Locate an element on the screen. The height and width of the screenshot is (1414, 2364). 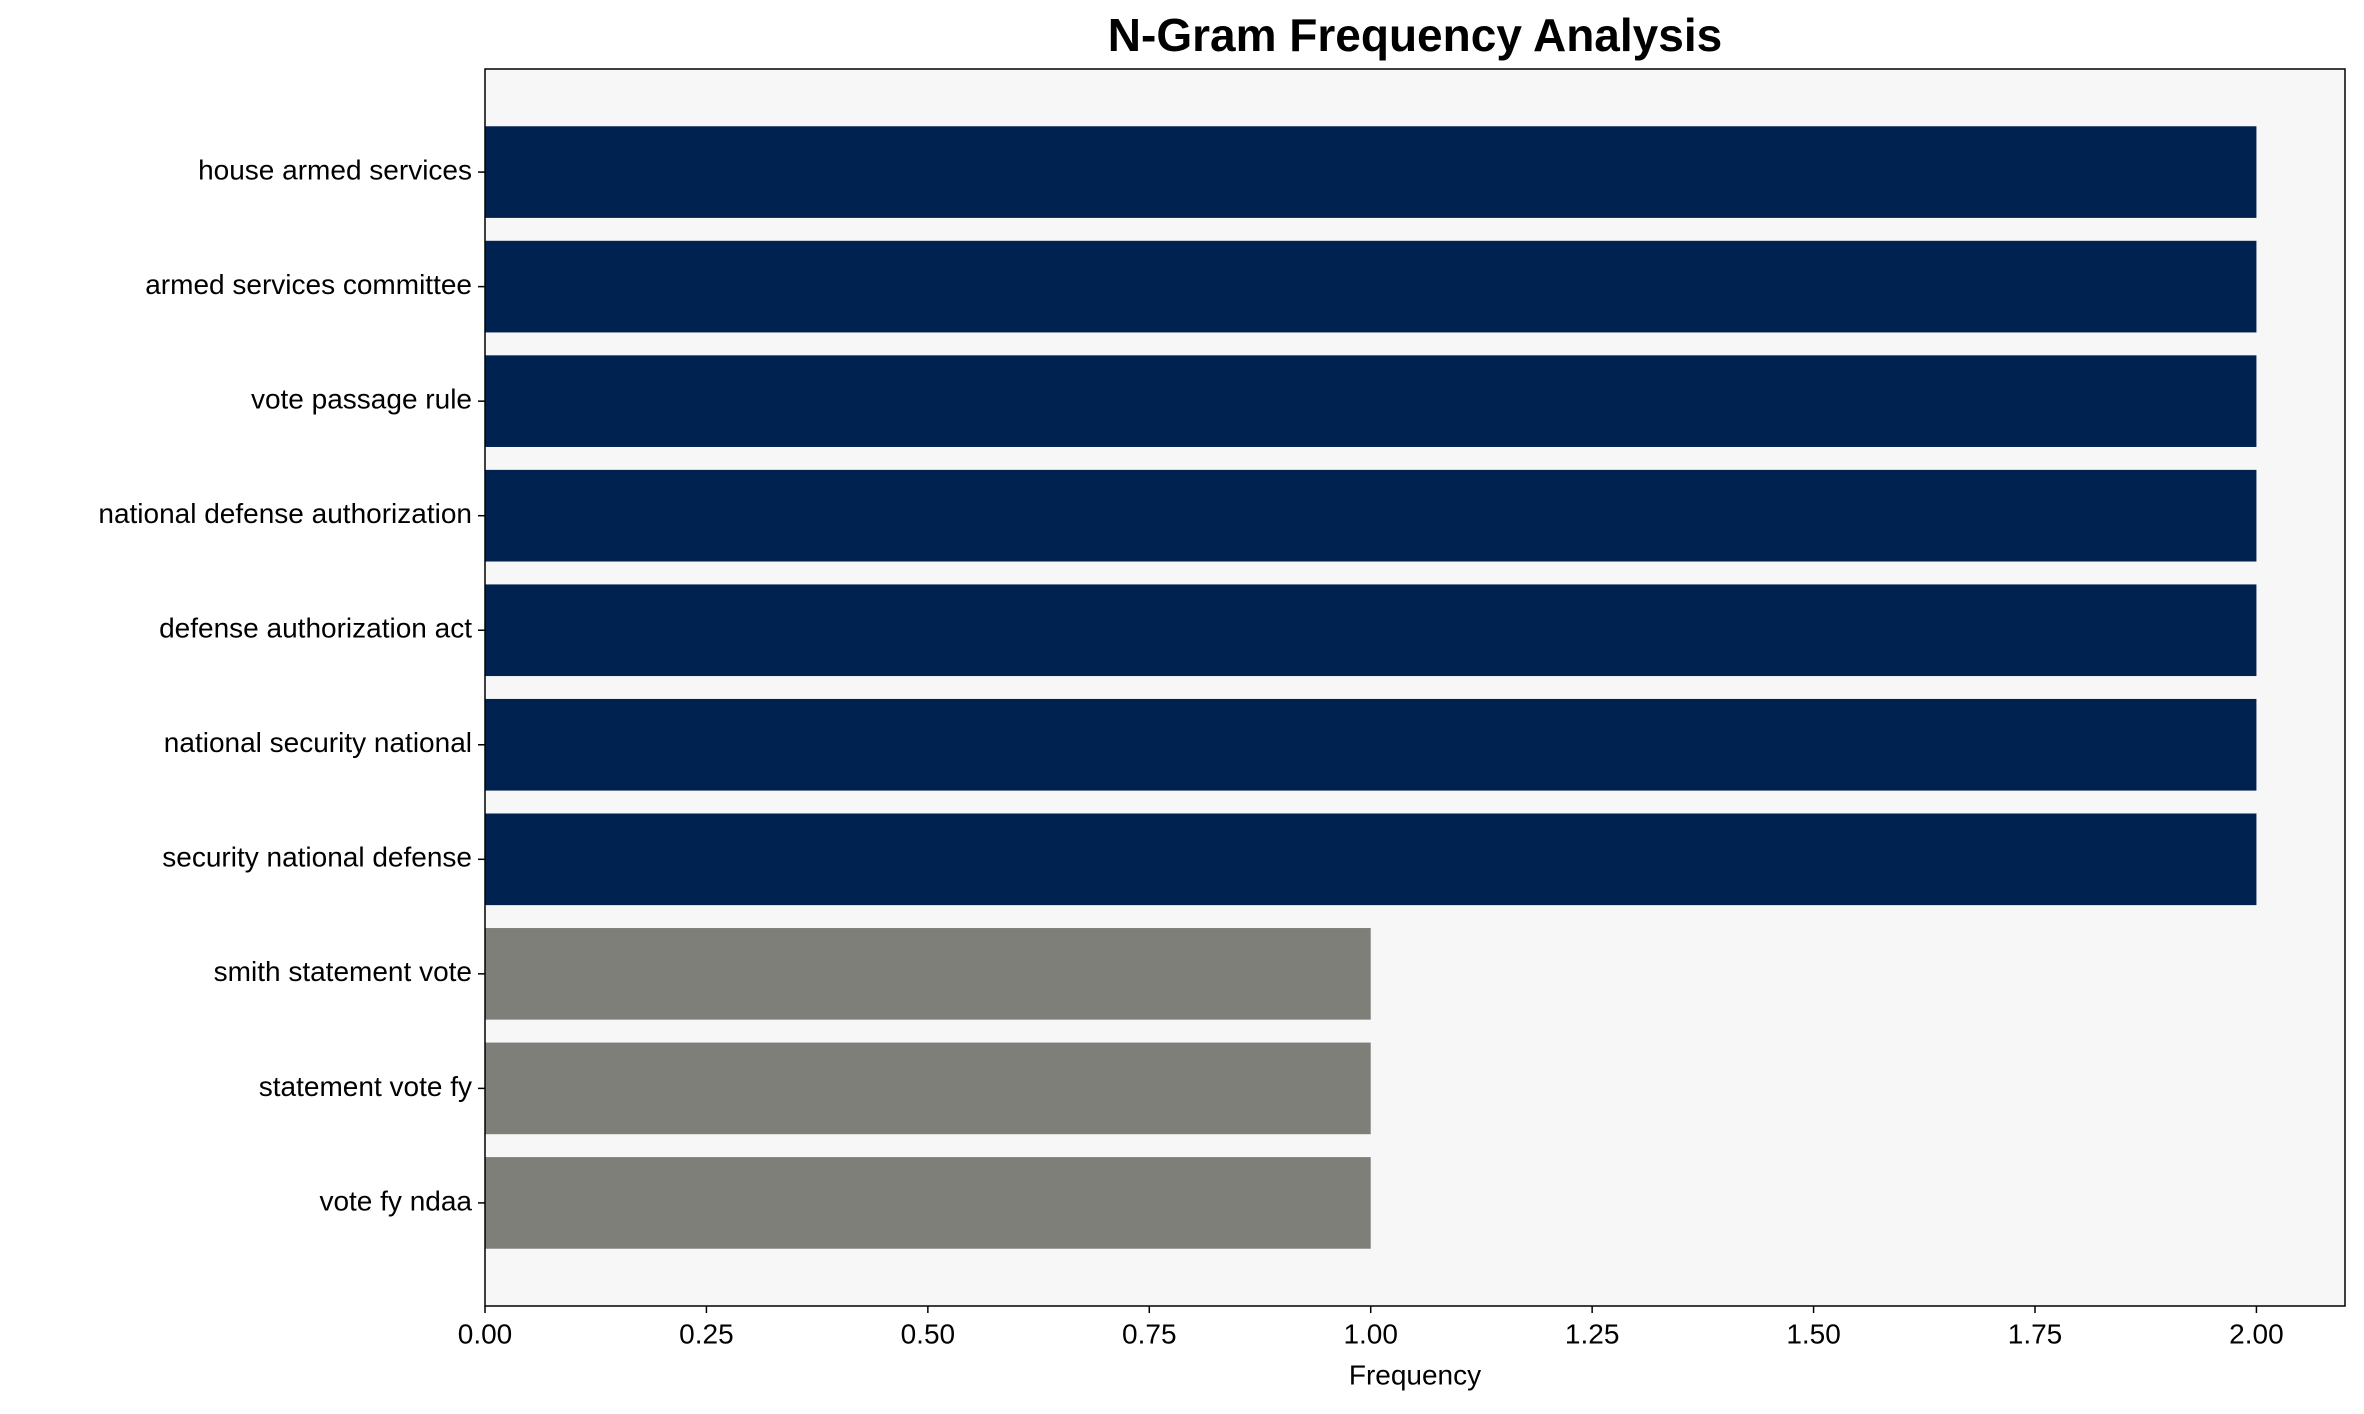
x-tick-label: 1.75 is located at coordinates (2035, 1333).